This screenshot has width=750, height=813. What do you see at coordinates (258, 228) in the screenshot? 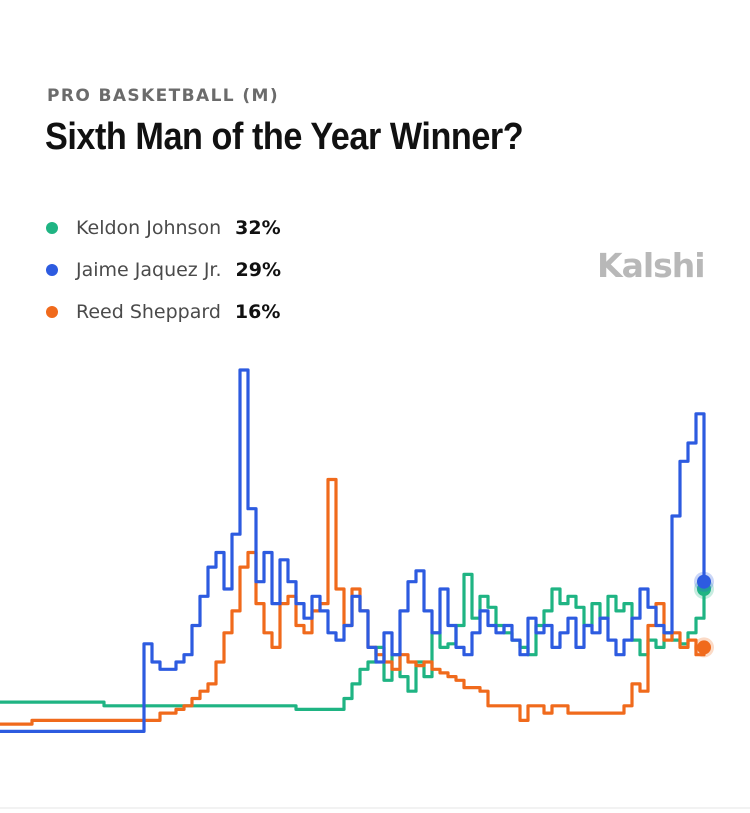
I see `legend-percentage: 32%` at bounding box center [258, 228].